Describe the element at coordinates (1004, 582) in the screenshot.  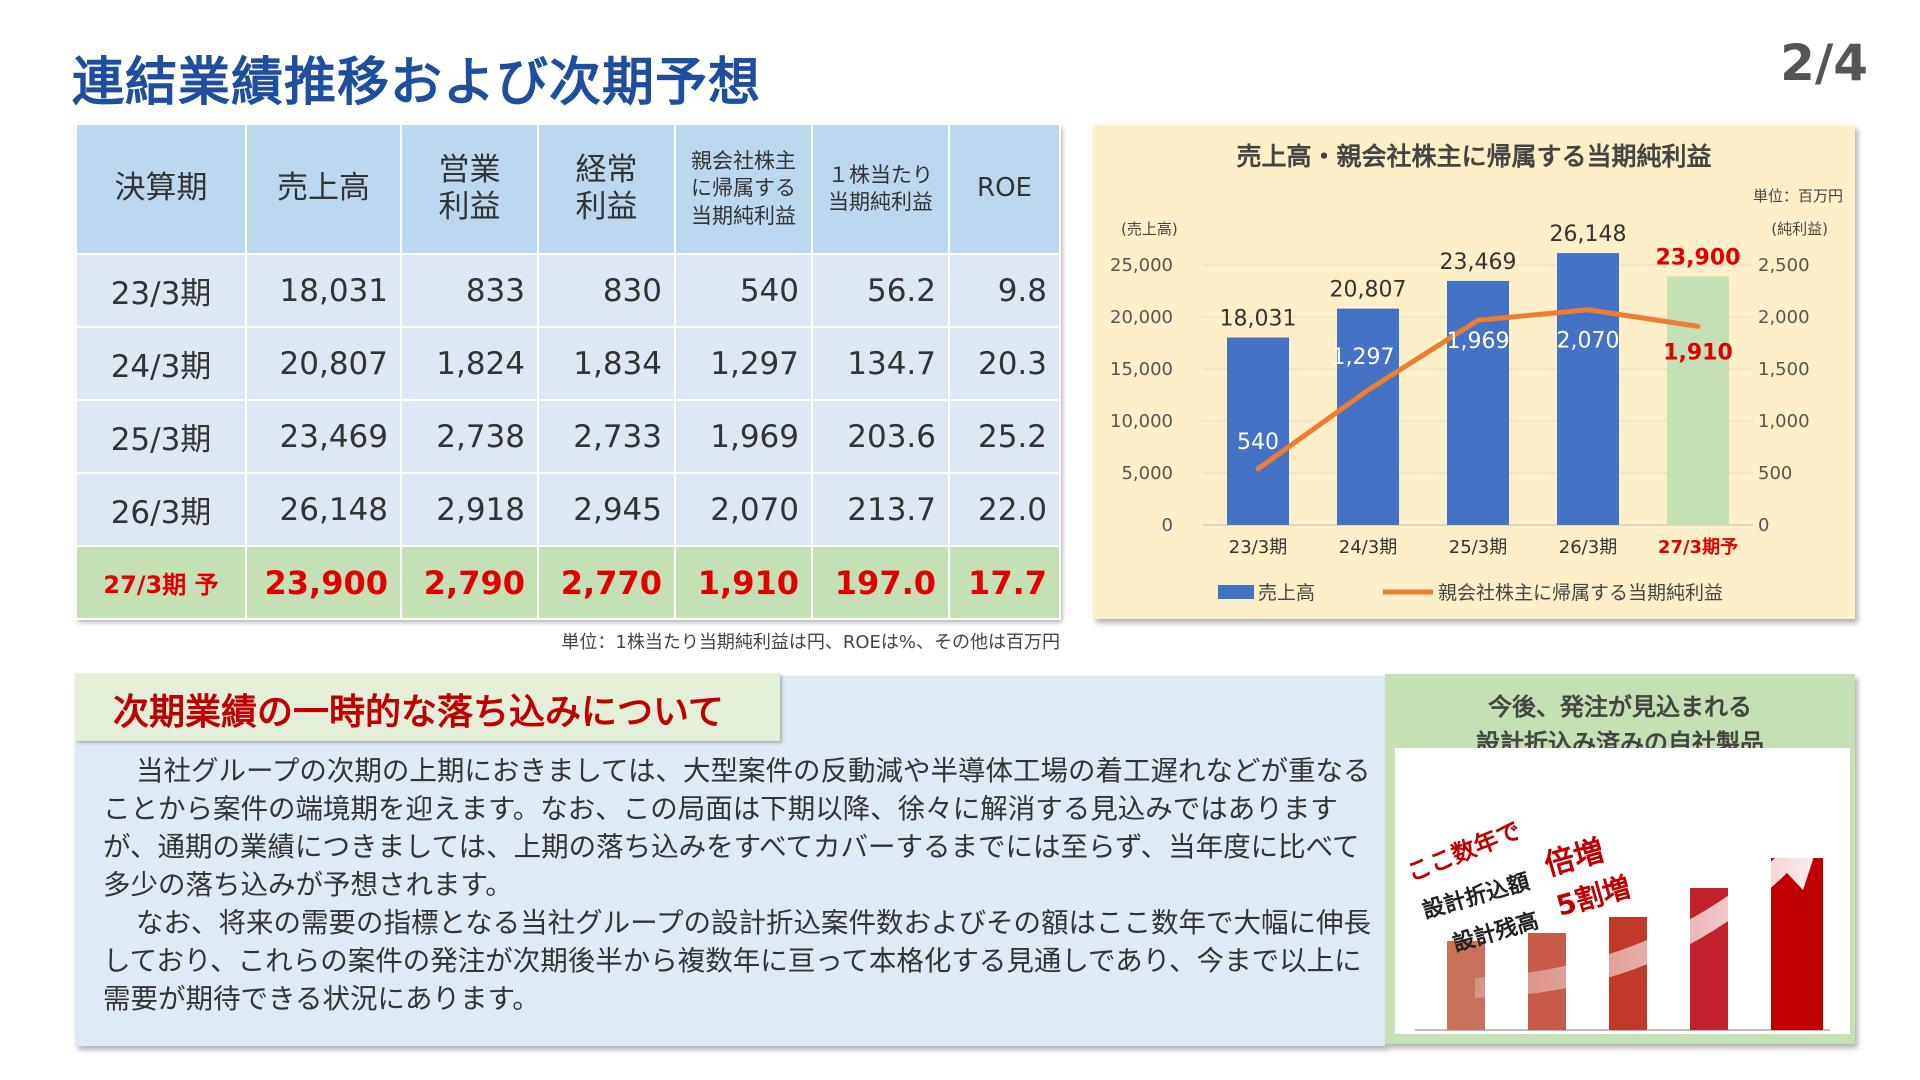
I see `cell-roe: 17.7` at that location.